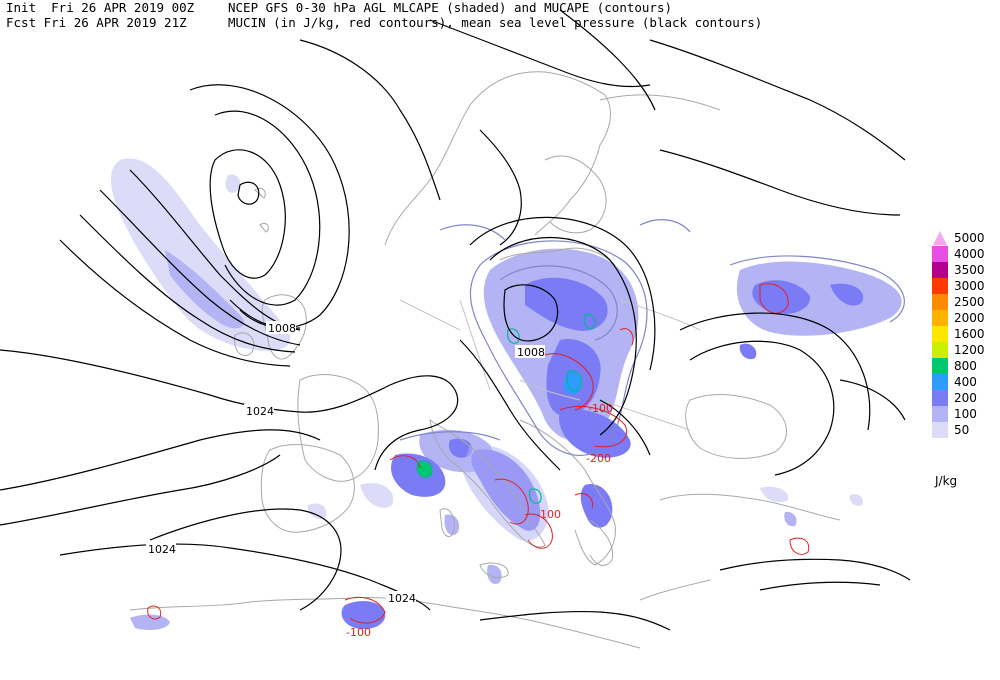 This screenshot has width=1000, height=680. I want to click on coast-black-sea, so click(736, 426).